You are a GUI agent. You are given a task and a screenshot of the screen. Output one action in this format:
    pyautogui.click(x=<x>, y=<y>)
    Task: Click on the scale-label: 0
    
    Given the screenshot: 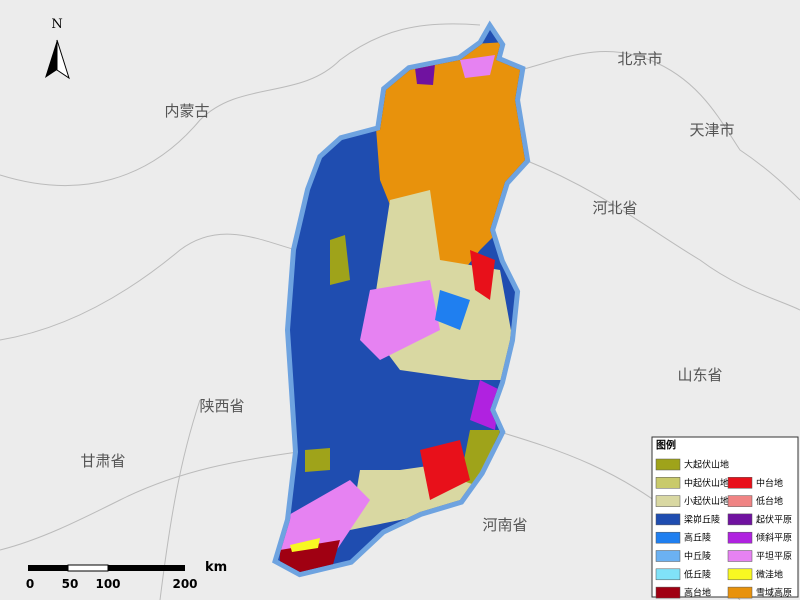 What is the action you would take?
    pyautogui.click(x=30, y=584)
    